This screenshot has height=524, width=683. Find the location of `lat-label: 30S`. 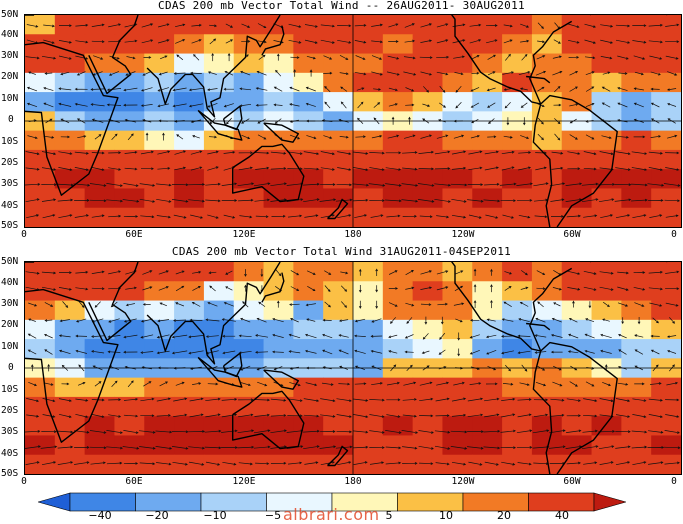

lat-label: 30S is located at coordinates (10, 183).